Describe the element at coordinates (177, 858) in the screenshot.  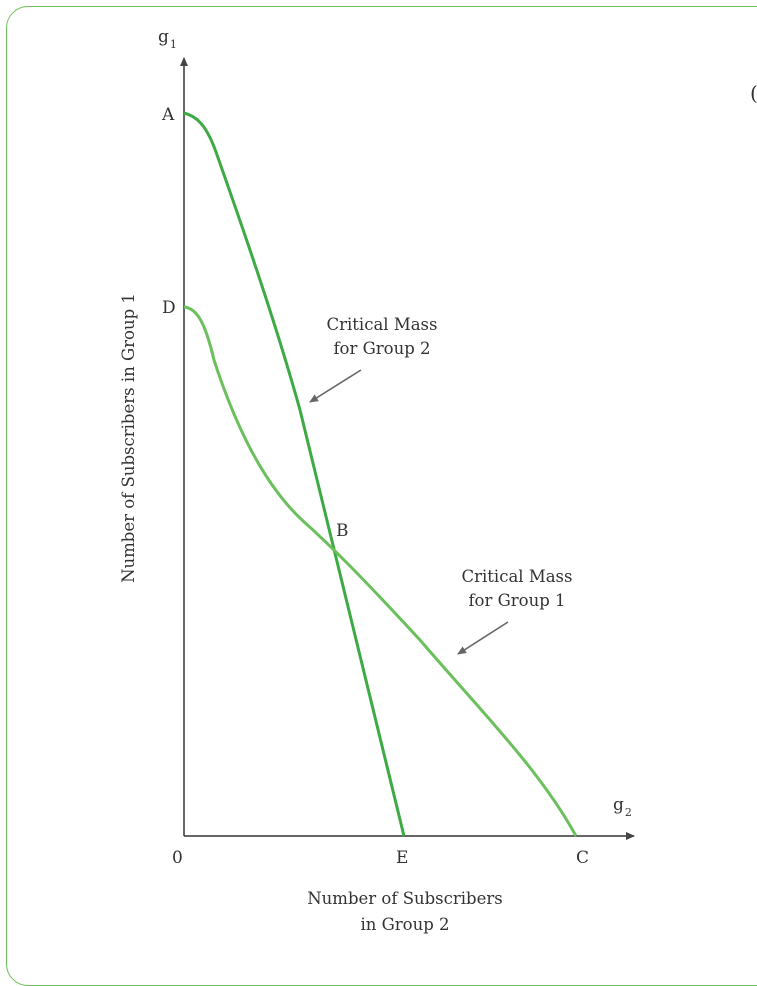
I see `origin-label: 0` at that location.